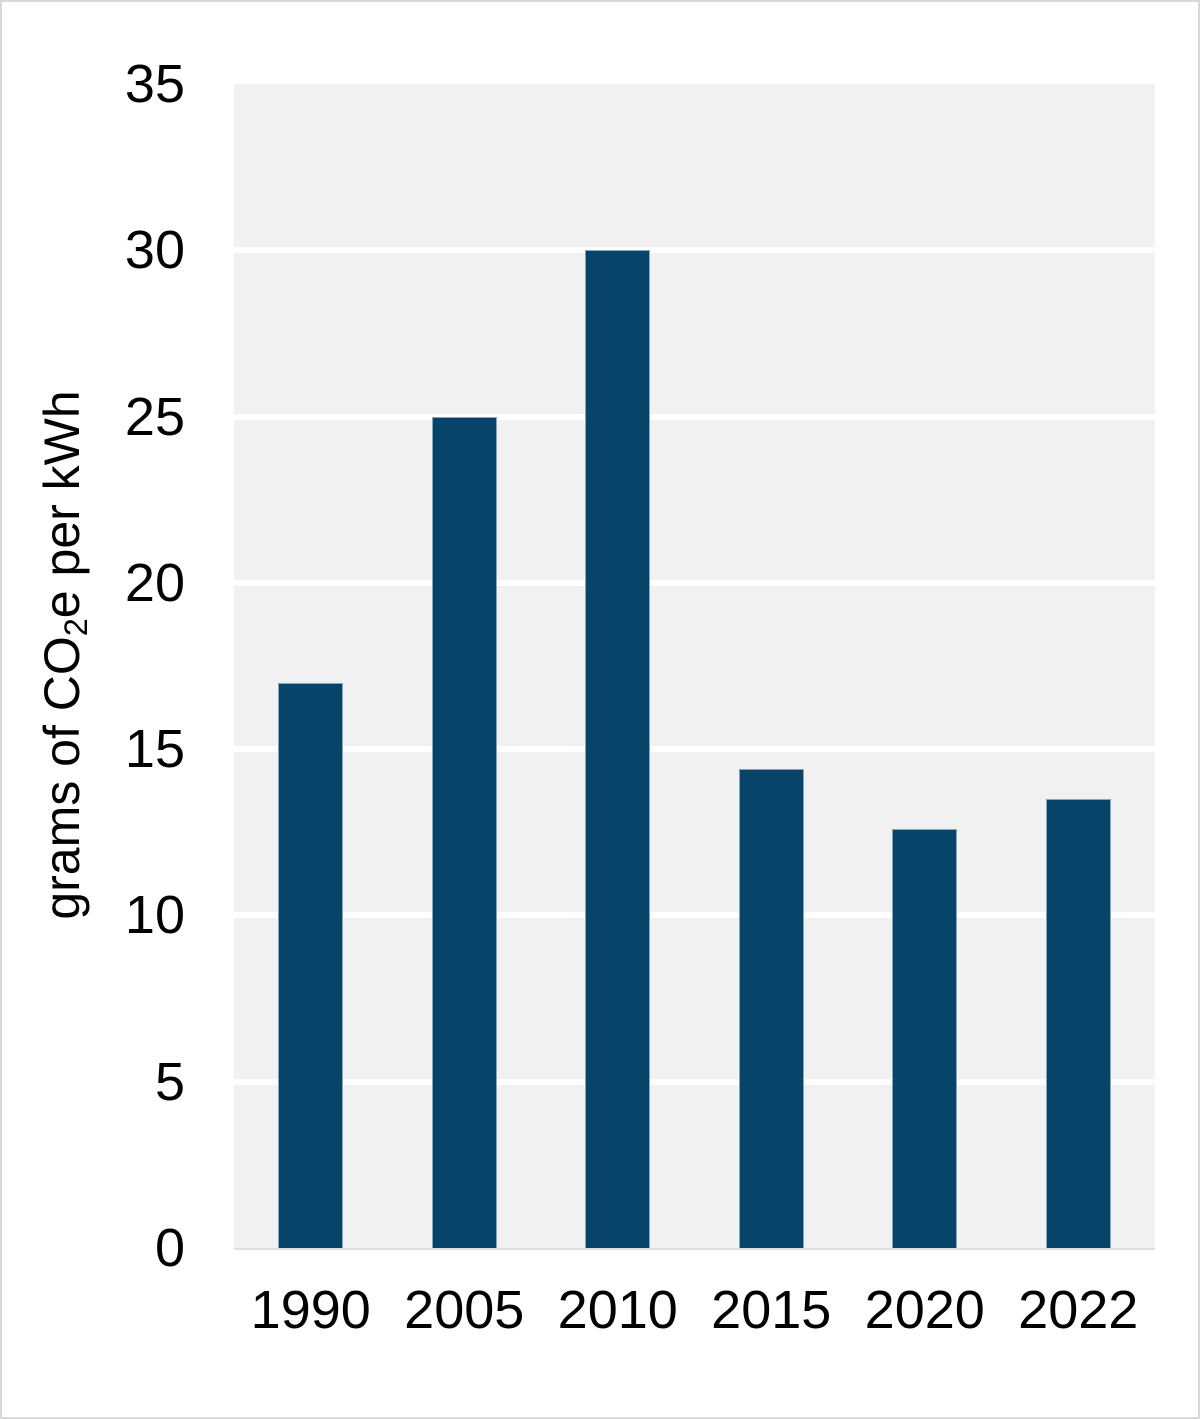 This screenshot has height=1419, width=1200. I want to click on x-tick-label-2020: 2020, so click(924, 1310).